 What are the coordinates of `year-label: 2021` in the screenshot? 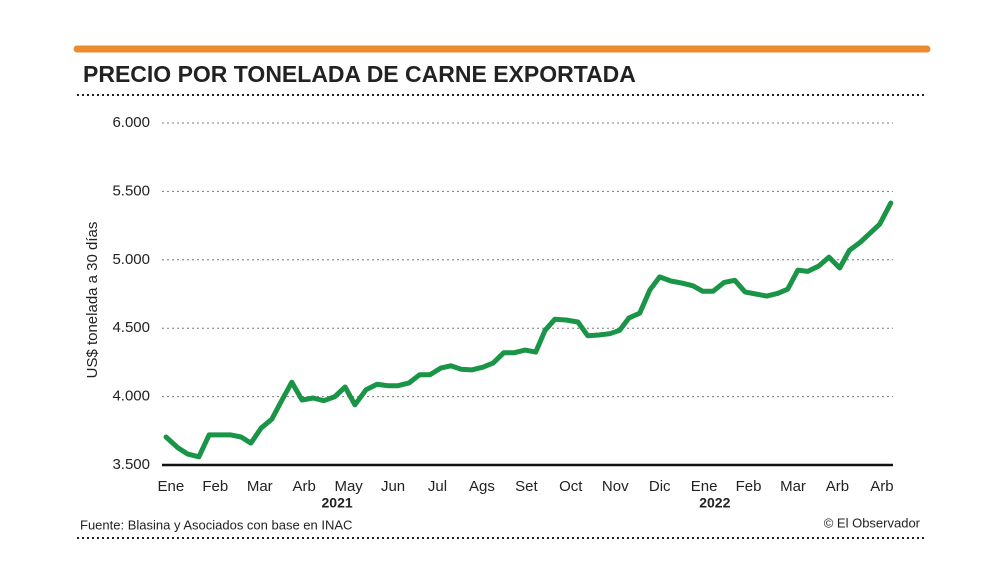 It's located at (337, 503).